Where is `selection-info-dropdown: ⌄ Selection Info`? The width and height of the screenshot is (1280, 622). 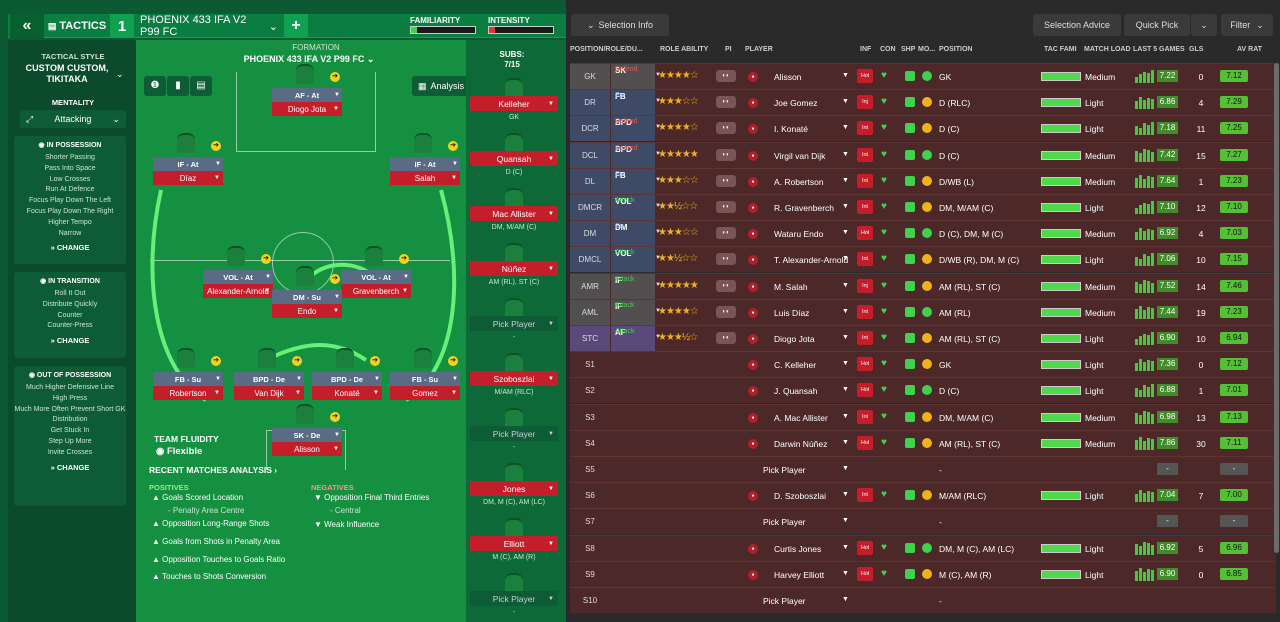
selection-info-dropdown: ⌄ Selection Info is located at coordinates (620, 25).